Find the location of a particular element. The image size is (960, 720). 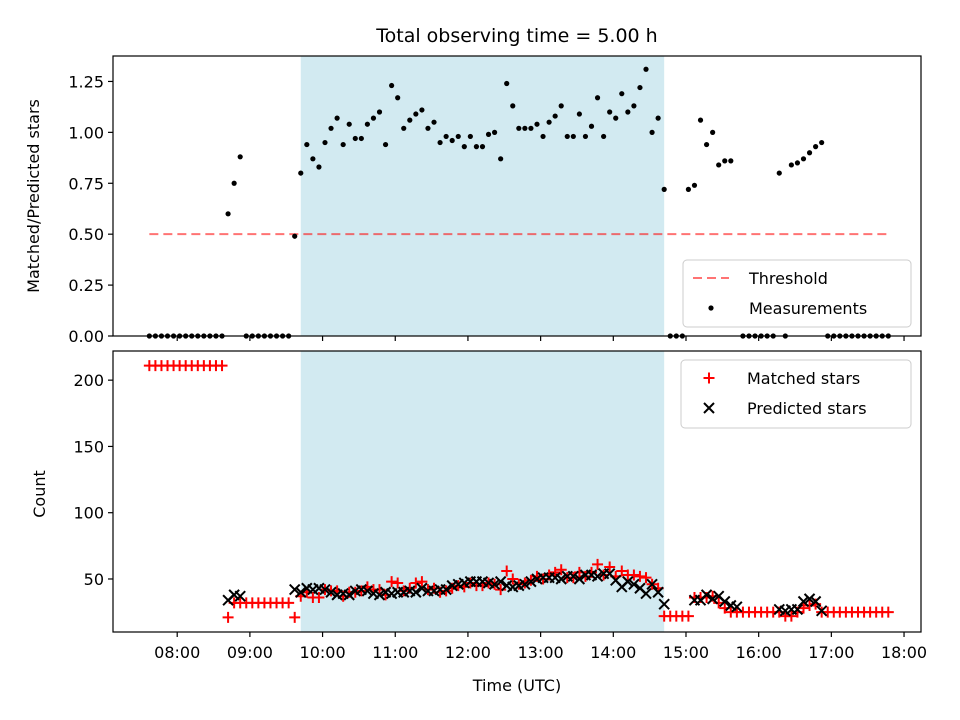

x-tick-label: 10:00 is located at coordinates (323, 652).